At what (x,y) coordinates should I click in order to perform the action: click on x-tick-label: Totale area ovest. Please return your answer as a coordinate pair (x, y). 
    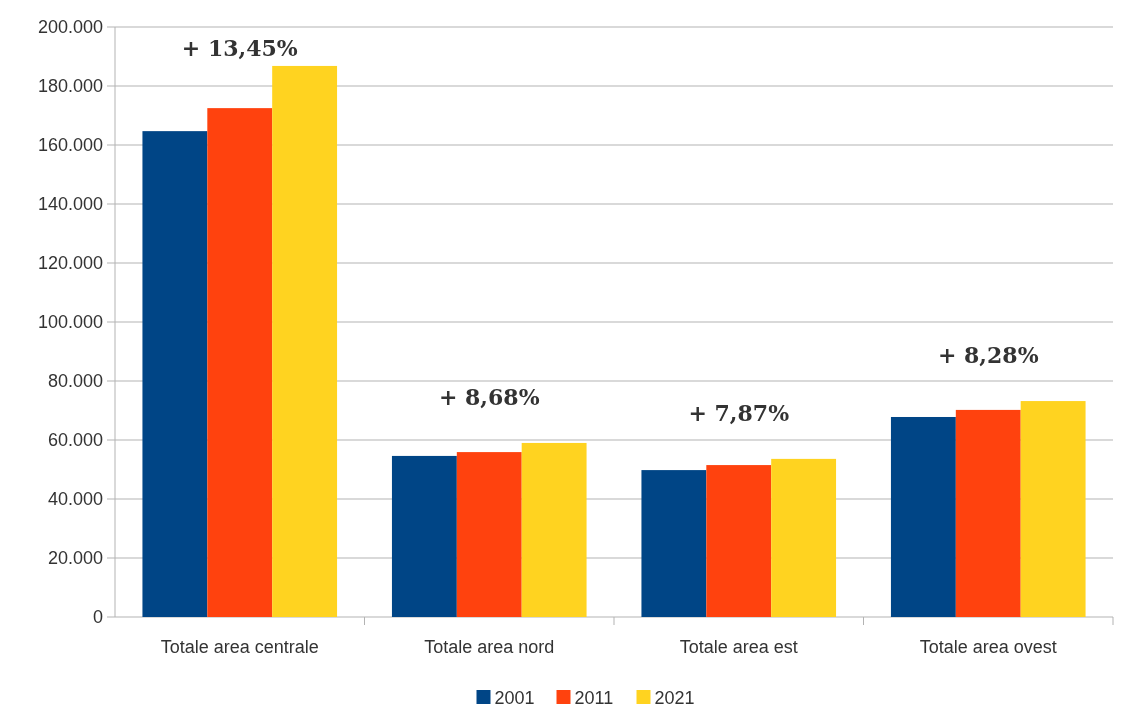
    Looking at the image, I should click on (988, 647).